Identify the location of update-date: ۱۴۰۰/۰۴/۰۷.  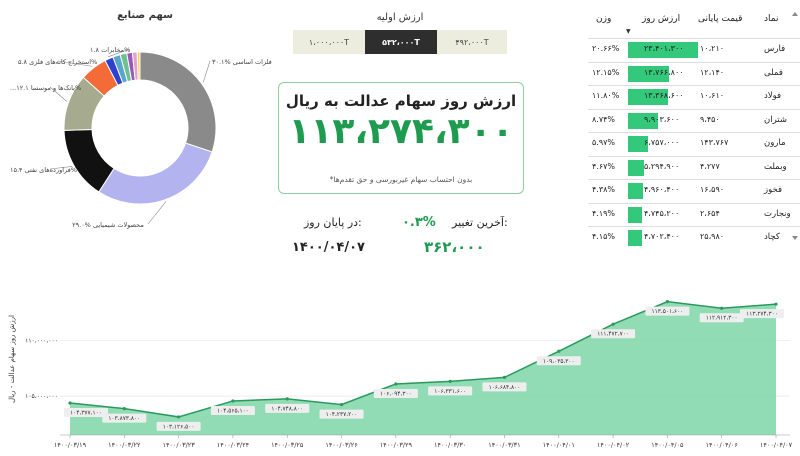
(328, 247).